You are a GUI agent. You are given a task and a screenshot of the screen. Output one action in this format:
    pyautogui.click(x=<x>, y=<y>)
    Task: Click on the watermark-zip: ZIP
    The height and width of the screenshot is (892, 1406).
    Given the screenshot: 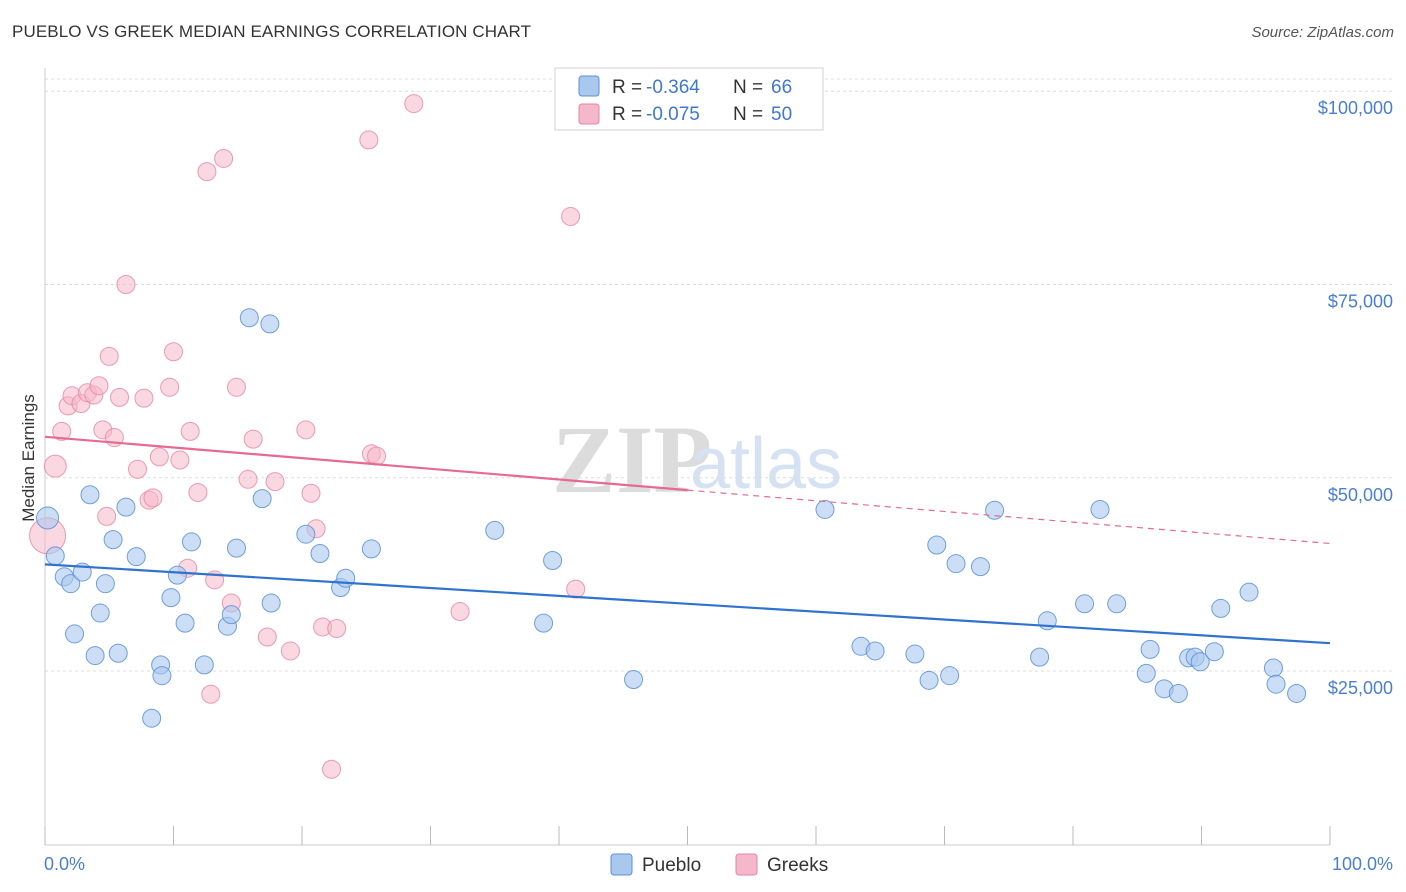 What is the action you would take?
    pyautogui.click(x=632, y=459)
    